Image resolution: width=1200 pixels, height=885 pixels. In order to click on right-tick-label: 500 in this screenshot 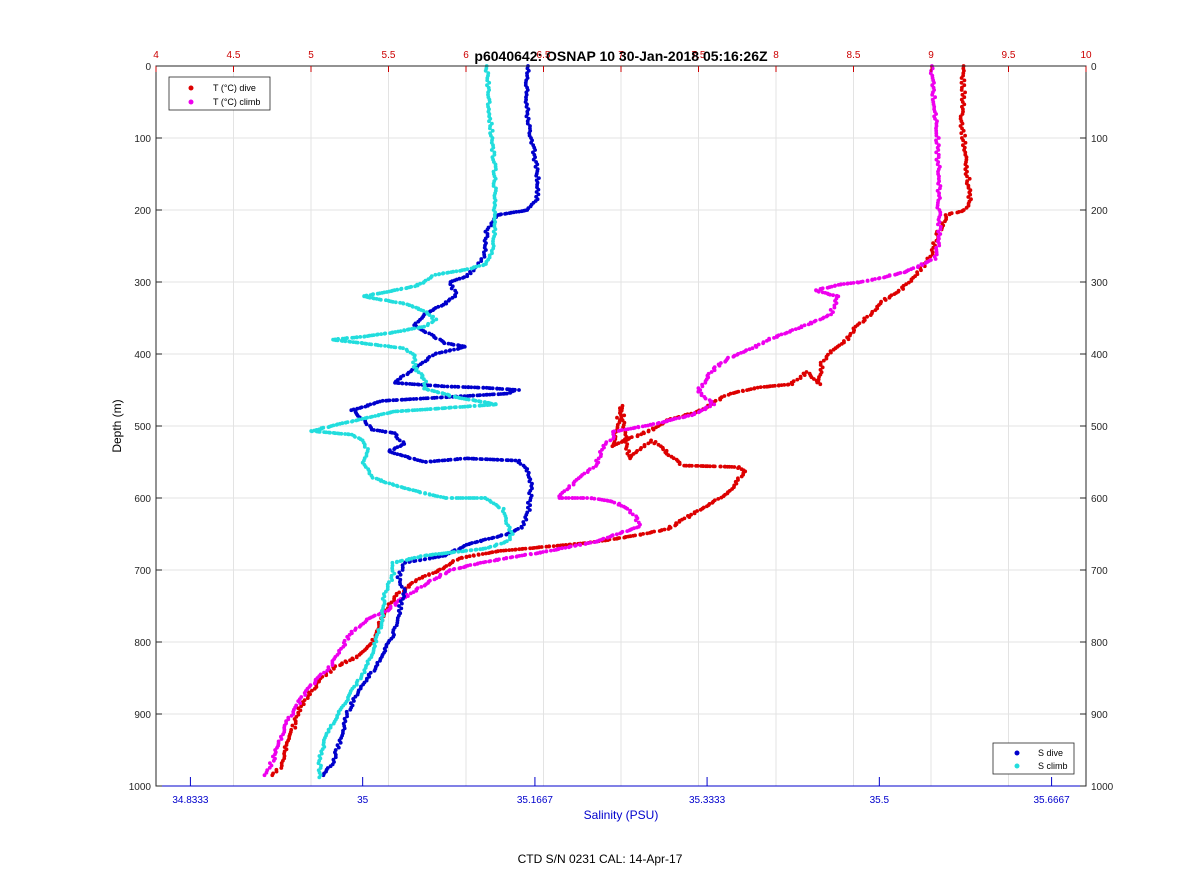, I will do `click(1099, 427)`.